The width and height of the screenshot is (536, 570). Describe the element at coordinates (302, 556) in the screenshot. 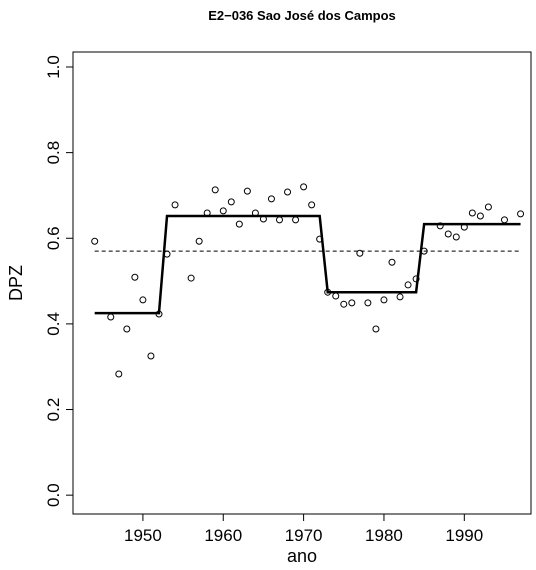

I see `x-axis-label: ano` at that location.